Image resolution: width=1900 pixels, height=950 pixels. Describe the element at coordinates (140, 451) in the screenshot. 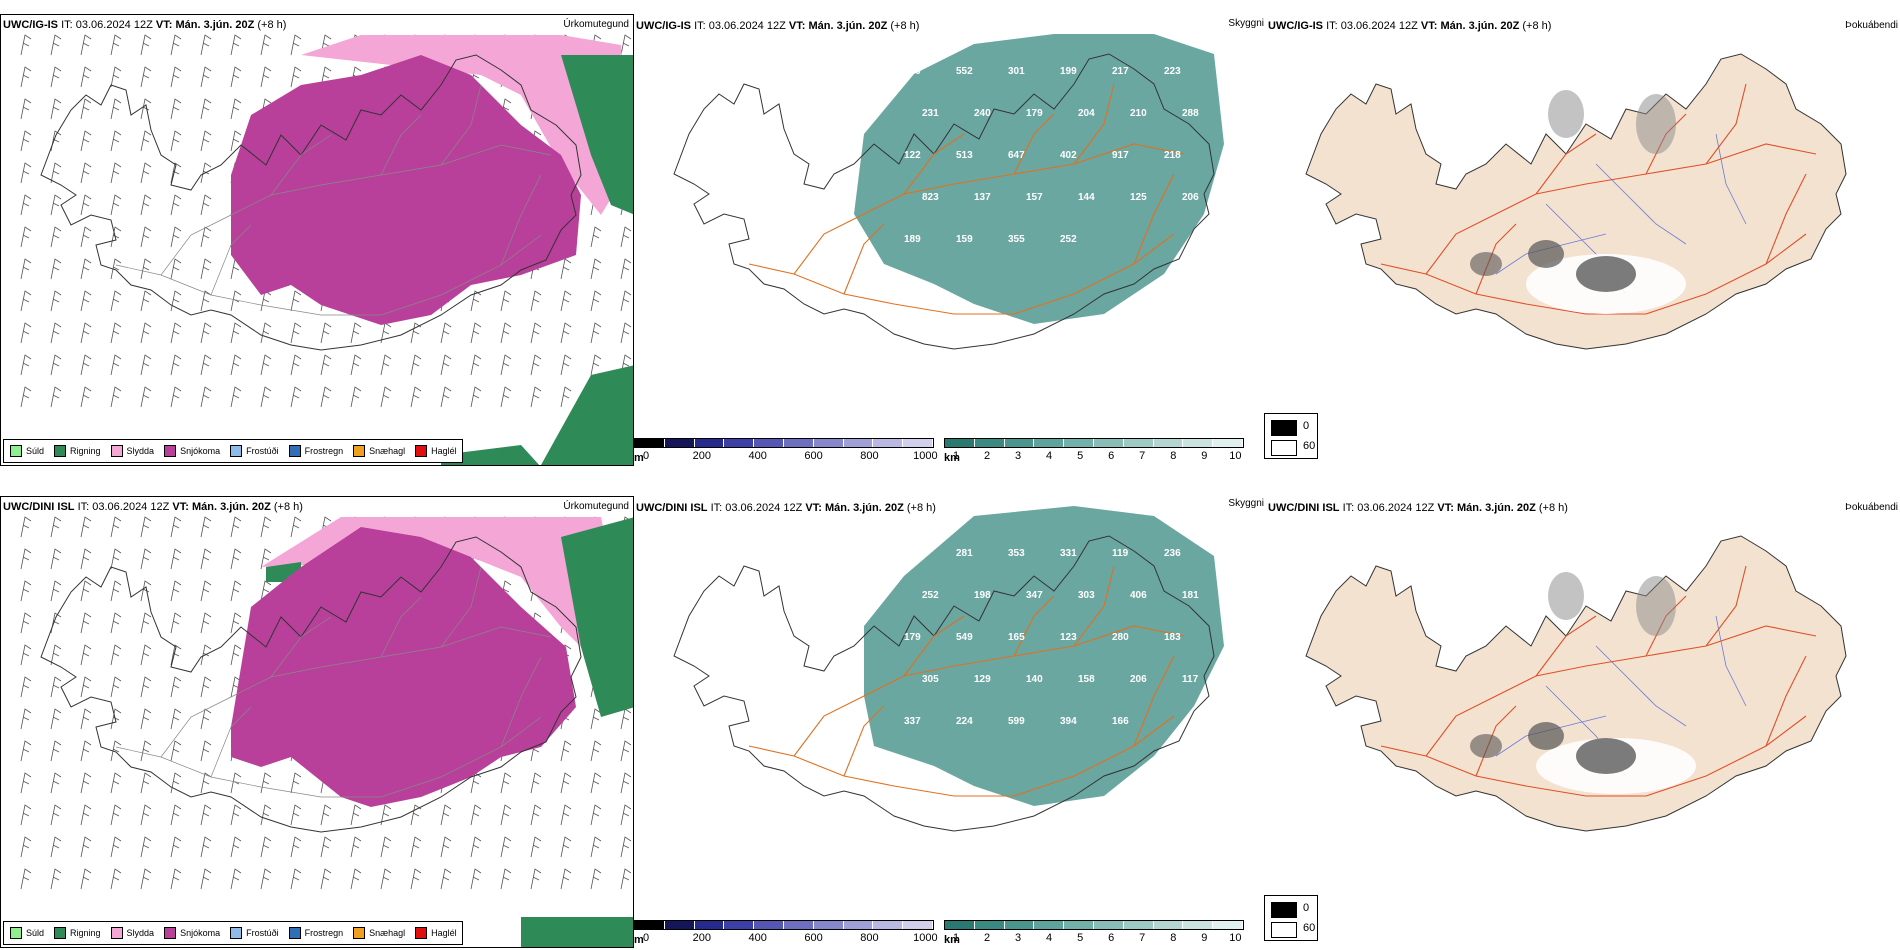

I see `legend-label: Slydda` at that location.